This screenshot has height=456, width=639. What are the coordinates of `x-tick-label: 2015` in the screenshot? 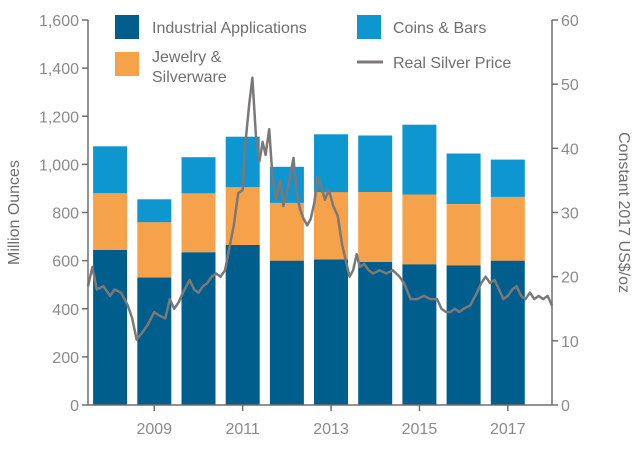 It's located at (420, 429).